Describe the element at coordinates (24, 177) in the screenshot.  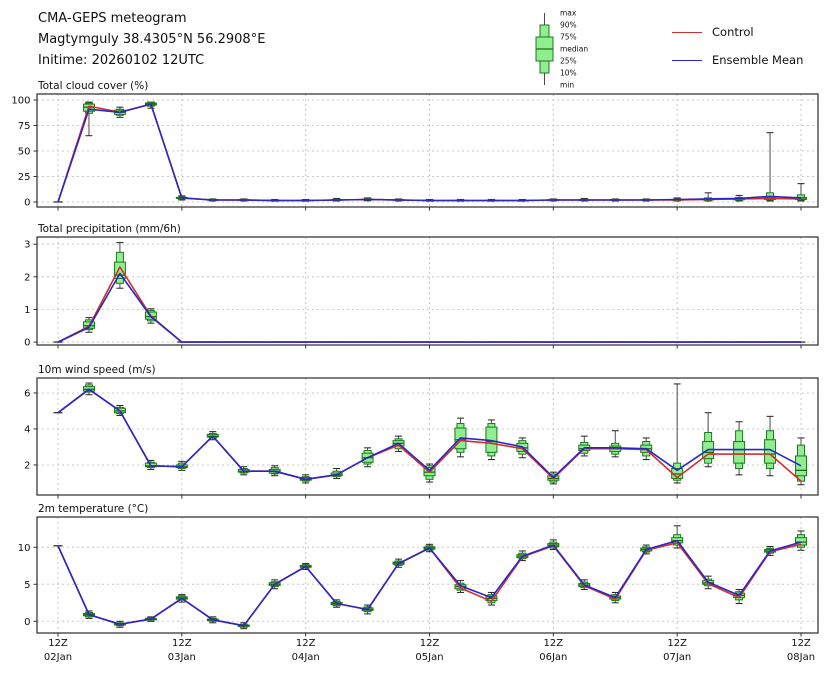
I see `y-tick-label: 25` at that location.